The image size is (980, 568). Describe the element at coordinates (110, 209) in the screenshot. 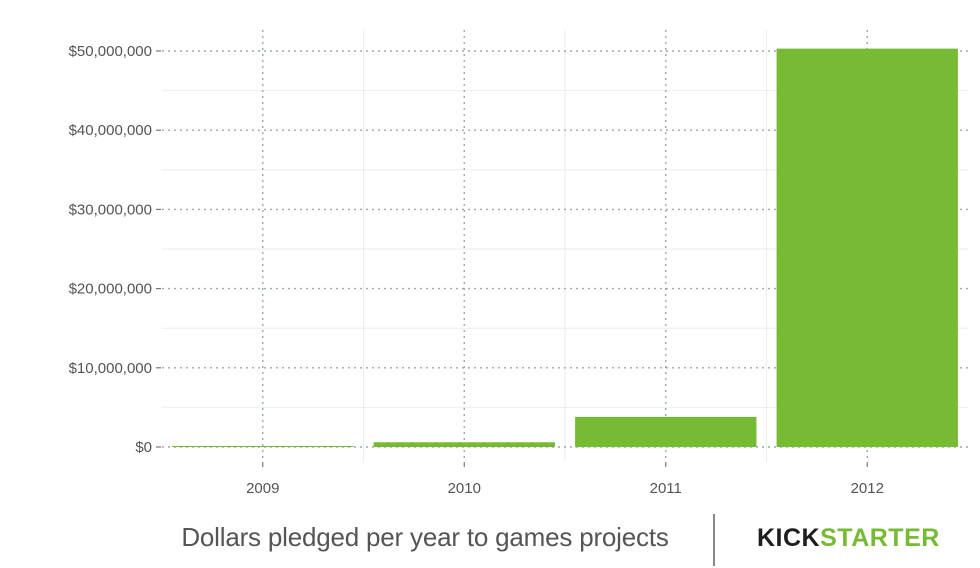

I see `y-tick-label: $30,000,000` at that location.